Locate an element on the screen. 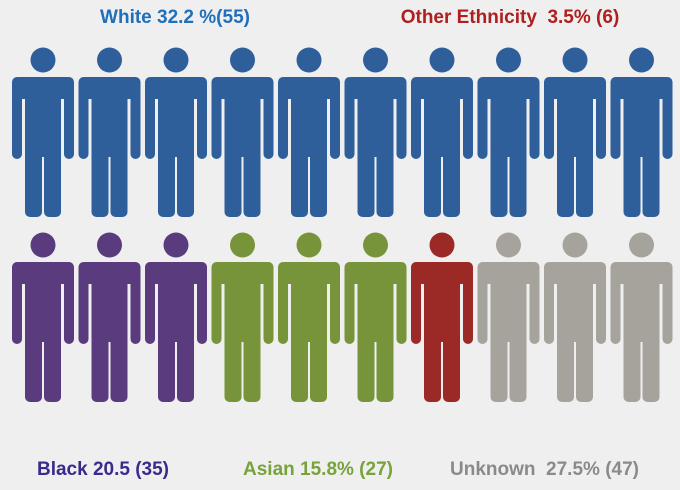  group-label: Black 20.5 (35) is located at coordinates (103, 469).